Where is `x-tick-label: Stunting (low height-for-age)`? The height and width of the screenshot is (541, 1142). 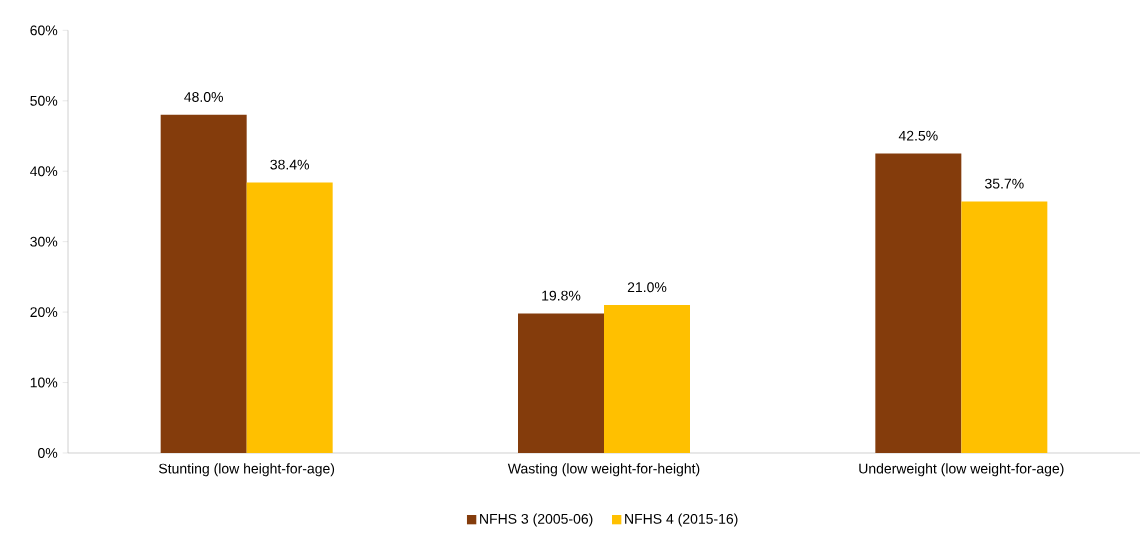 x-tick-label: Stunting (low height-for-age) is located at coordinates (246, 470).